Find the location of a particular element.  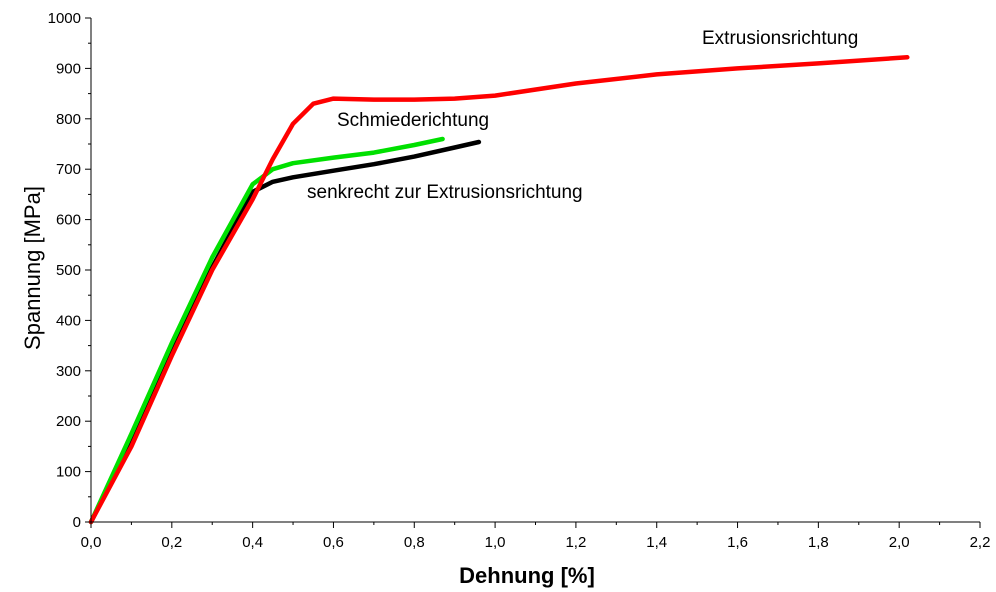

x-axis-title: Dehnung [%] is located at coordinates (527, 575).